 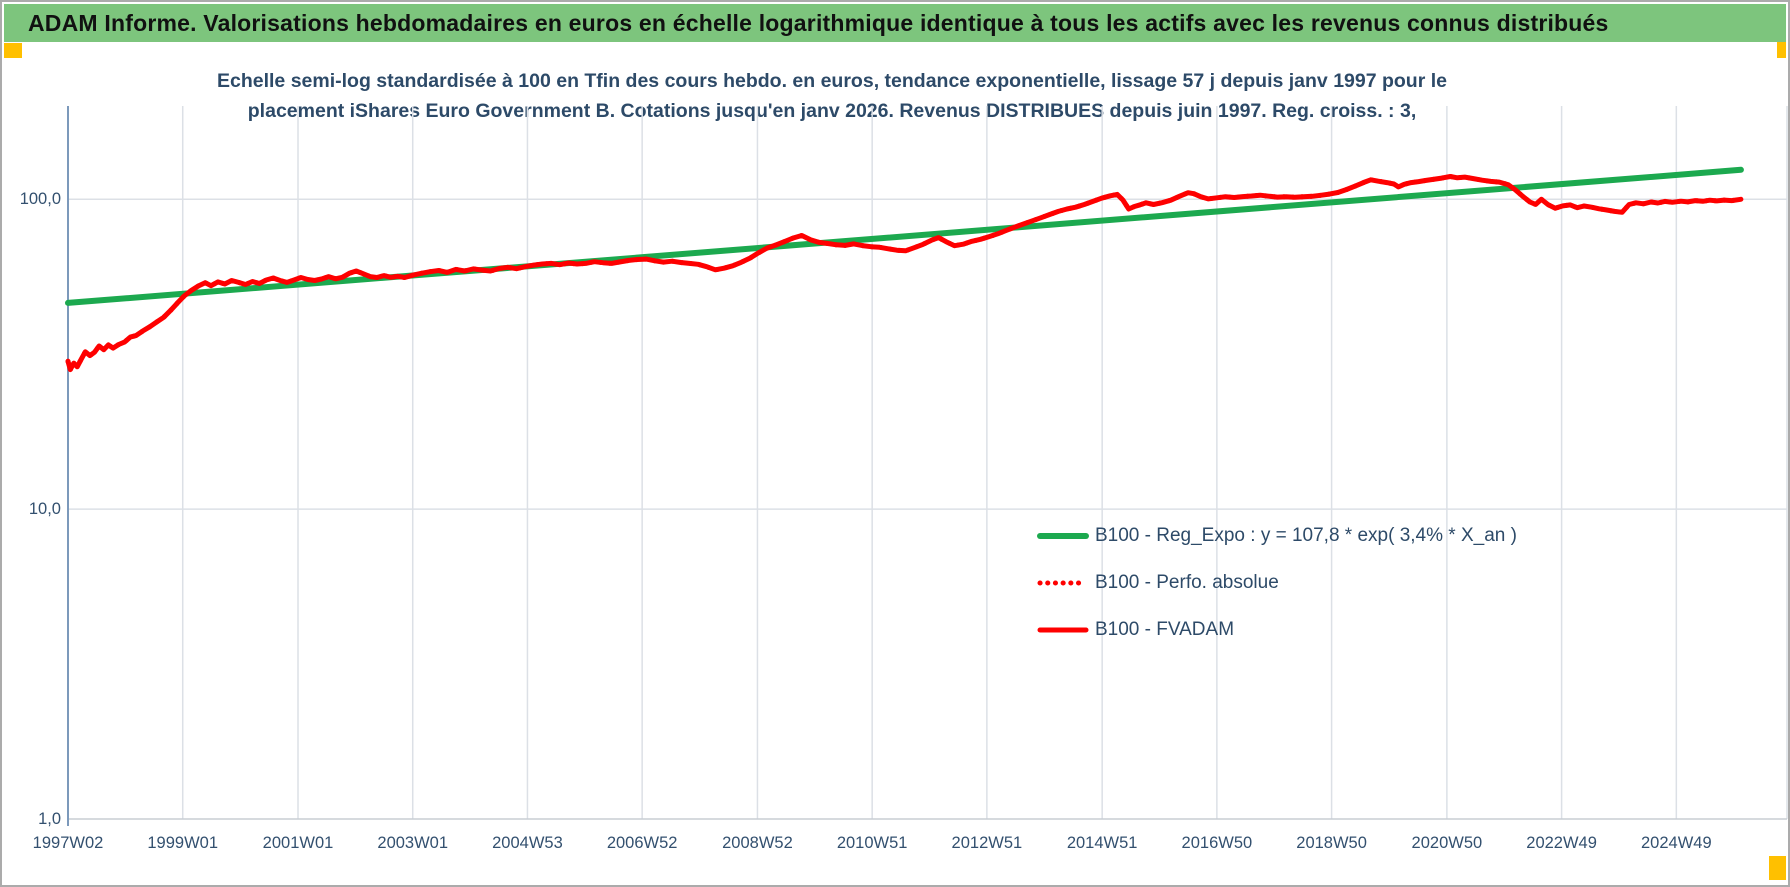 I want to click on y-tick-label: 1,0, so click(x=49, y=819).